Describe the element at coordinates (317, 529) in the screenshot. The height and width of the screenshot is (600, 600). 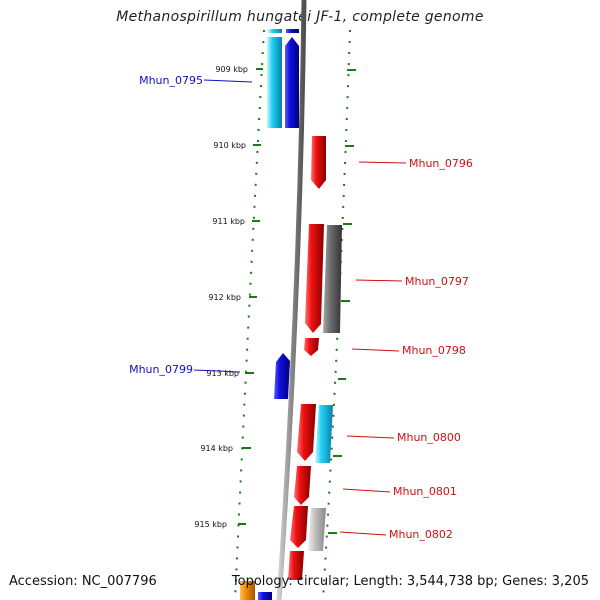
I see `other-feature` at that location.